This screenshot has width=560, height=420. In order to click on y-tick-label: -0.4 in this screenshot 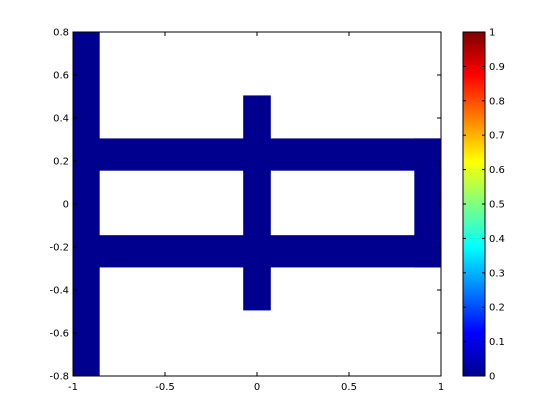, I will do `click(59, 291)`.